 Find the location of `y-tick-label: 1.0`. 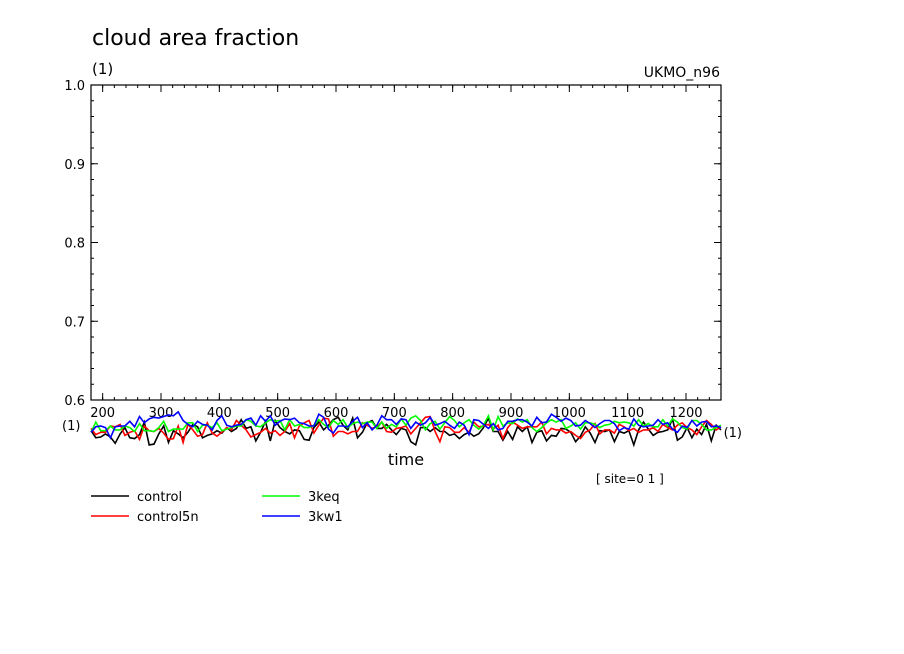

y-tick-label: 1.0 is located at coordinates (74, 86).